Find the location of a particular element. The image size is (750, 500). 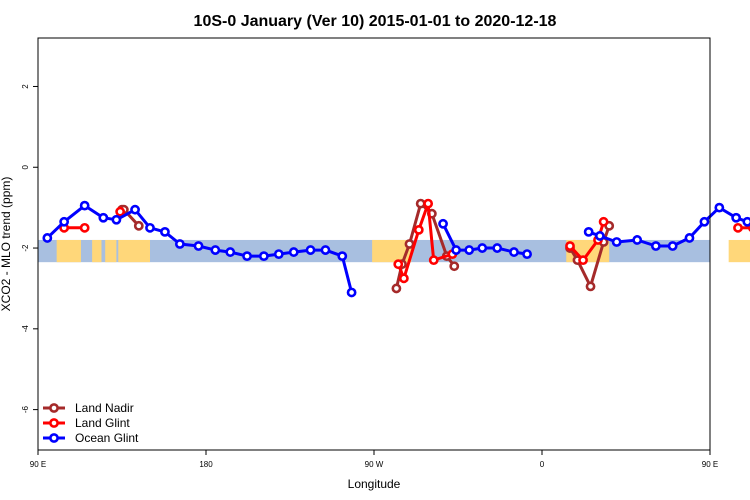

y-tick-label: -4 is located at coordinates (25, 329).